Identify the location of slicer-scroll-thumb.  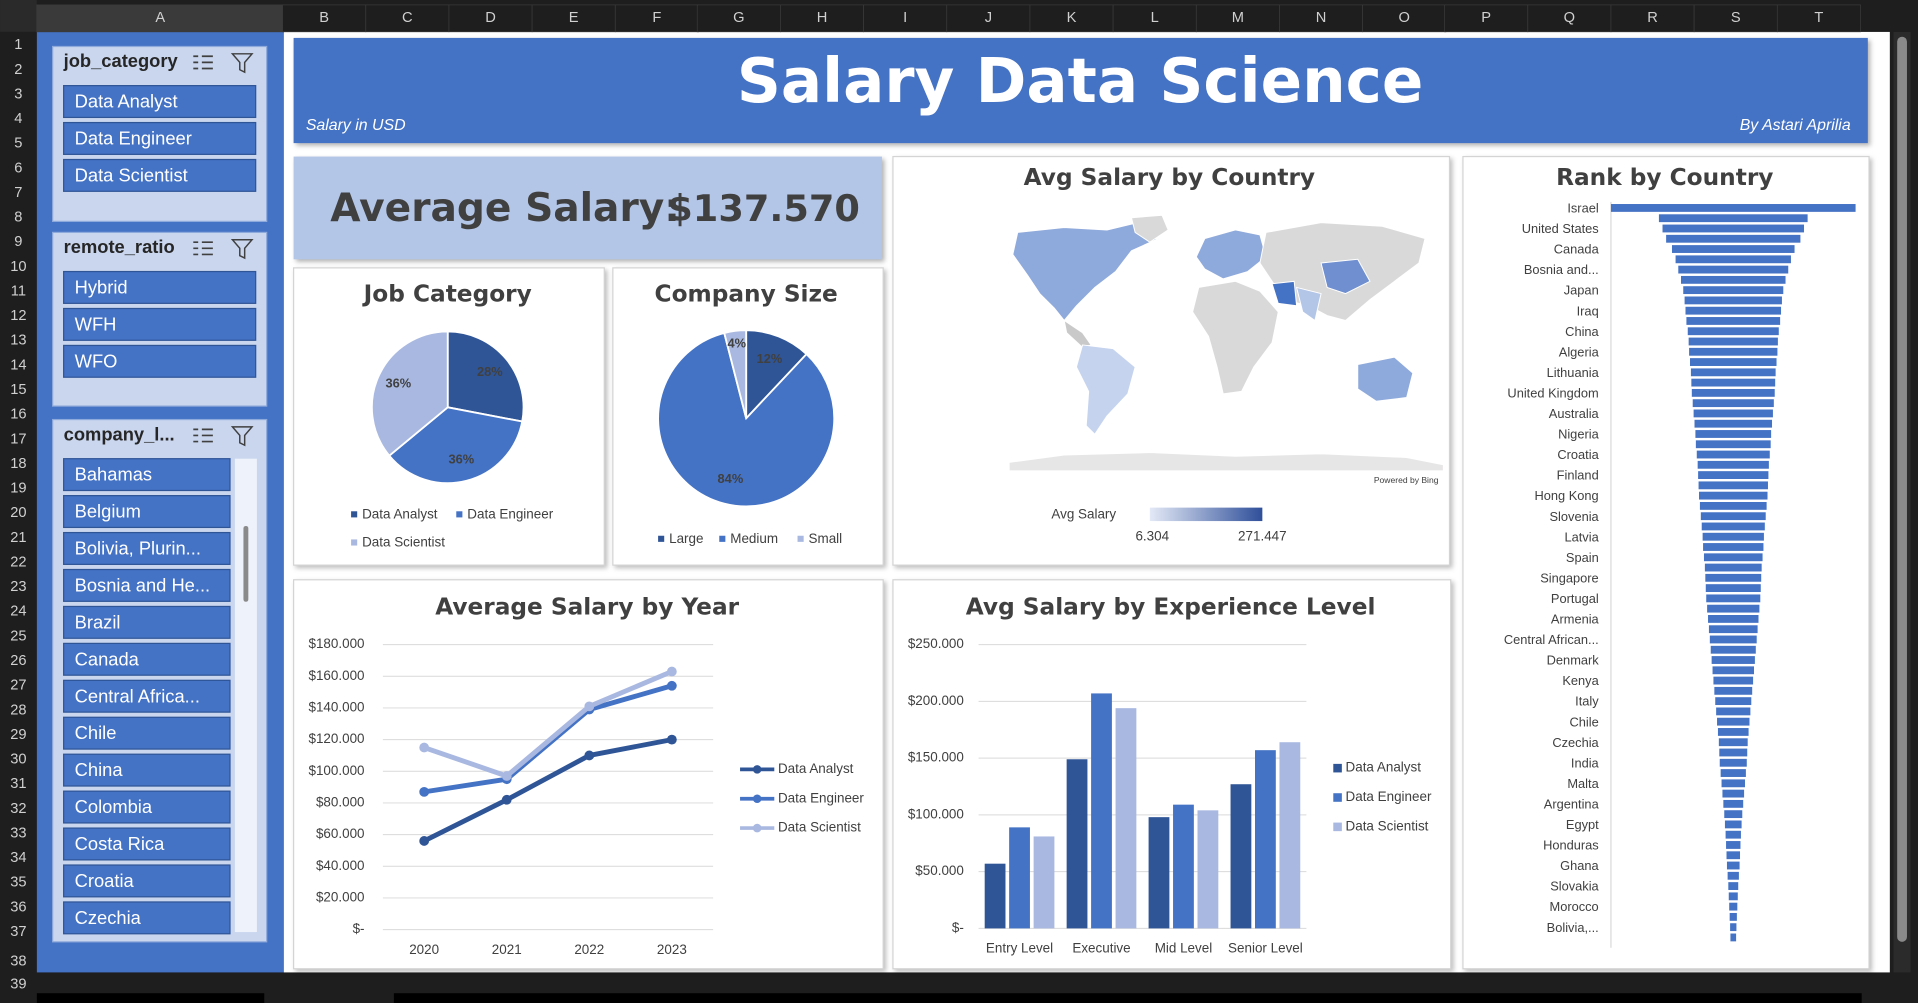
(246, 563).